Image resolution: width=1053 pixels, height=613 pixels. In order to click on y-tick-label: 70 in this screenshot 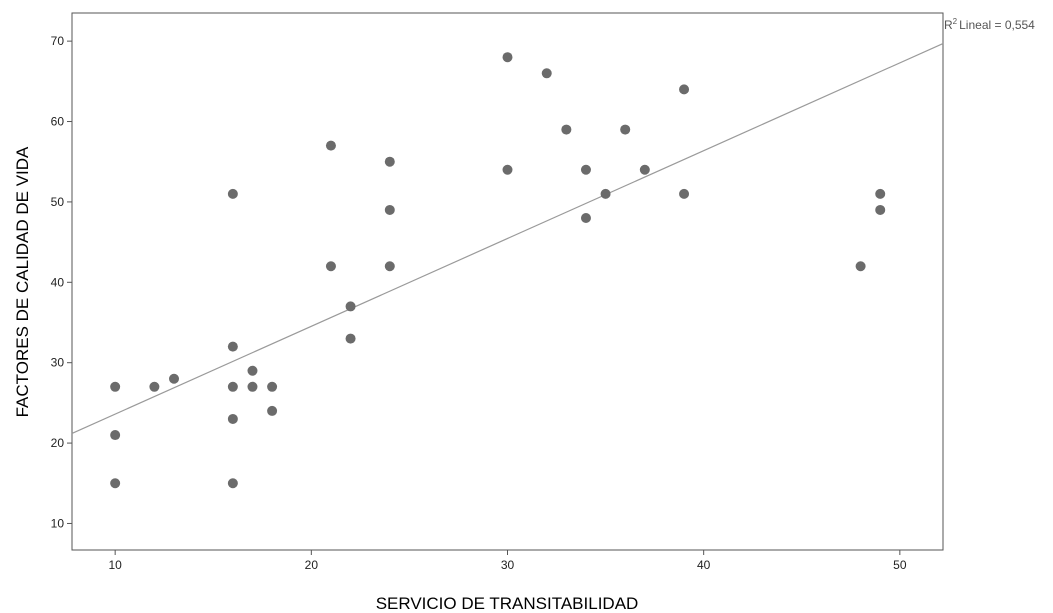, I will do `click(58, 41)`.